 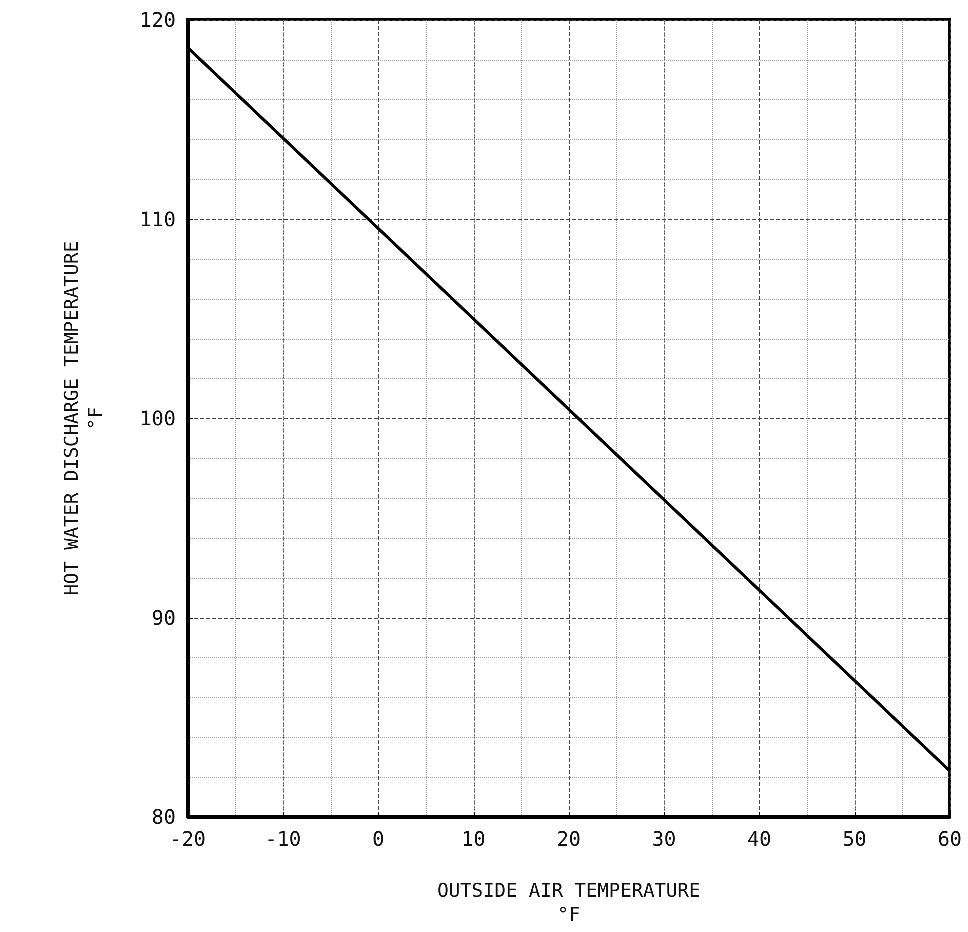 I want to click on x-tick-label: 20, so click(x=569, y=839).